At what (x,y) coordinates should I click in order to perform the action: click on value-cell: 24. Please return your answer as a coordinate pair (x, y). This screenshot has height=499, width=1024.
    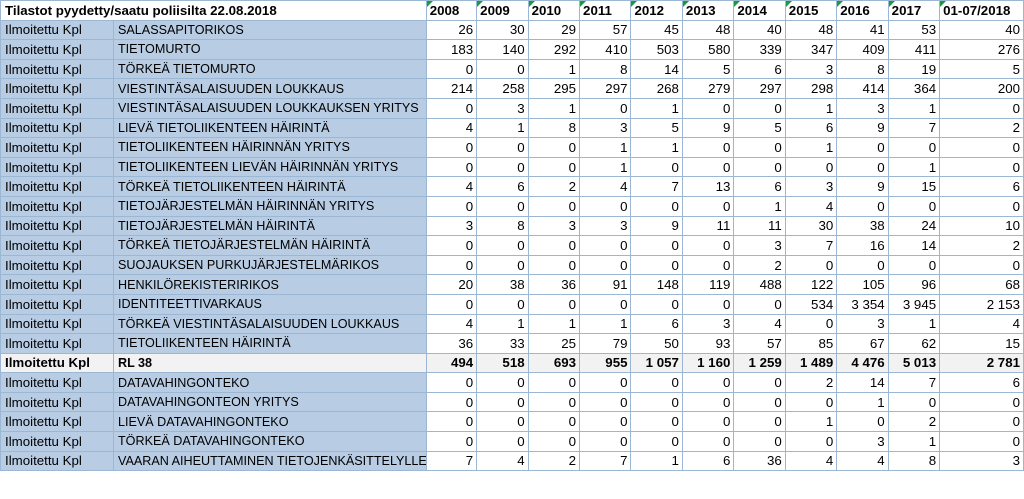
    Looking at the image, I should click on (914, 226).